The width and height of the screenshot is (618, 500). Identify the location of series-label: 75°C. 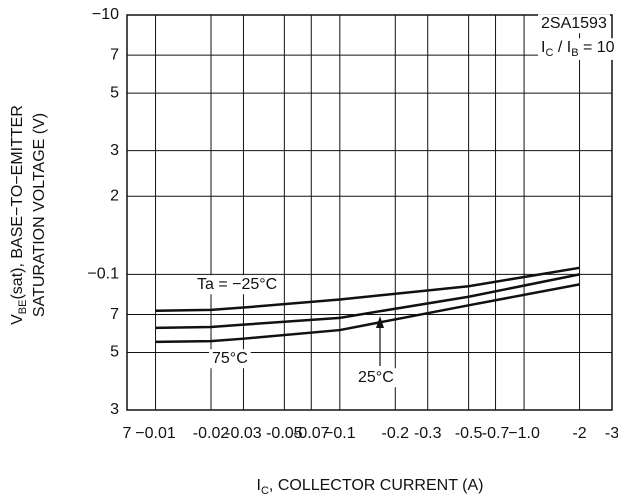
(230, 358).